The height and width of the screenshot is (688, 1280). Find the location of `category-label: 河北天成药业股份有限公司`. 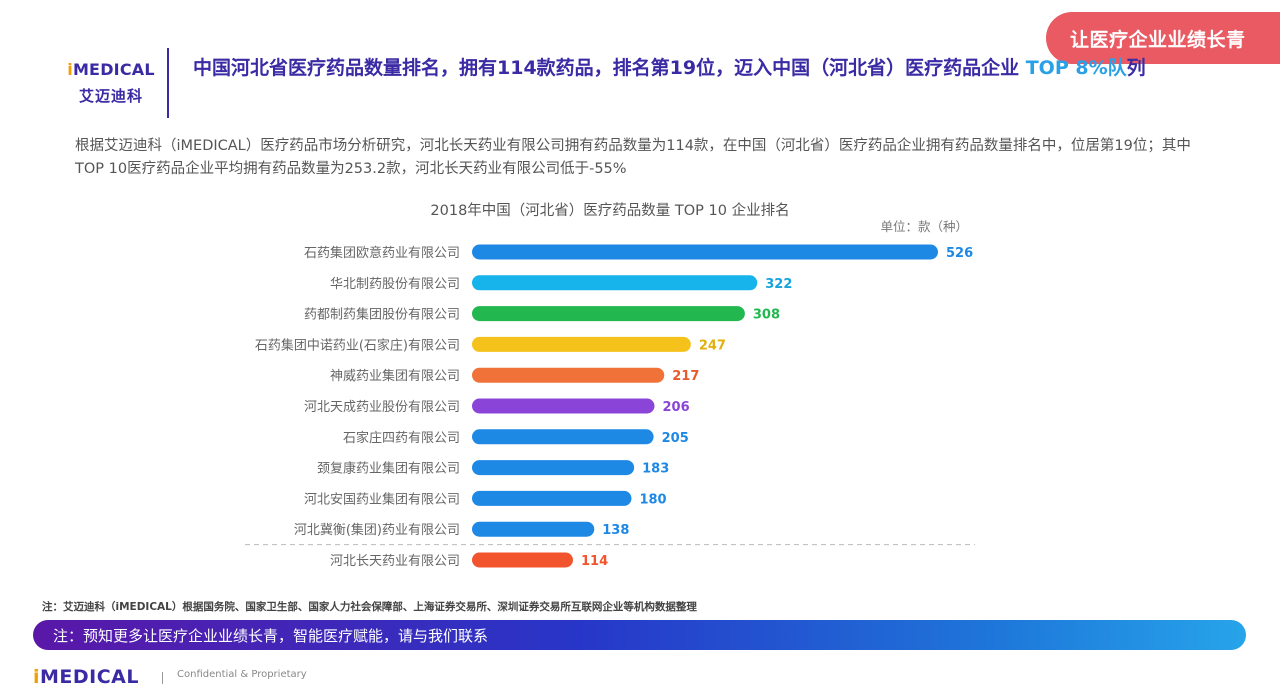

category-label: 河北天成药业股份有限公司 is located at coordinates (382, 407).